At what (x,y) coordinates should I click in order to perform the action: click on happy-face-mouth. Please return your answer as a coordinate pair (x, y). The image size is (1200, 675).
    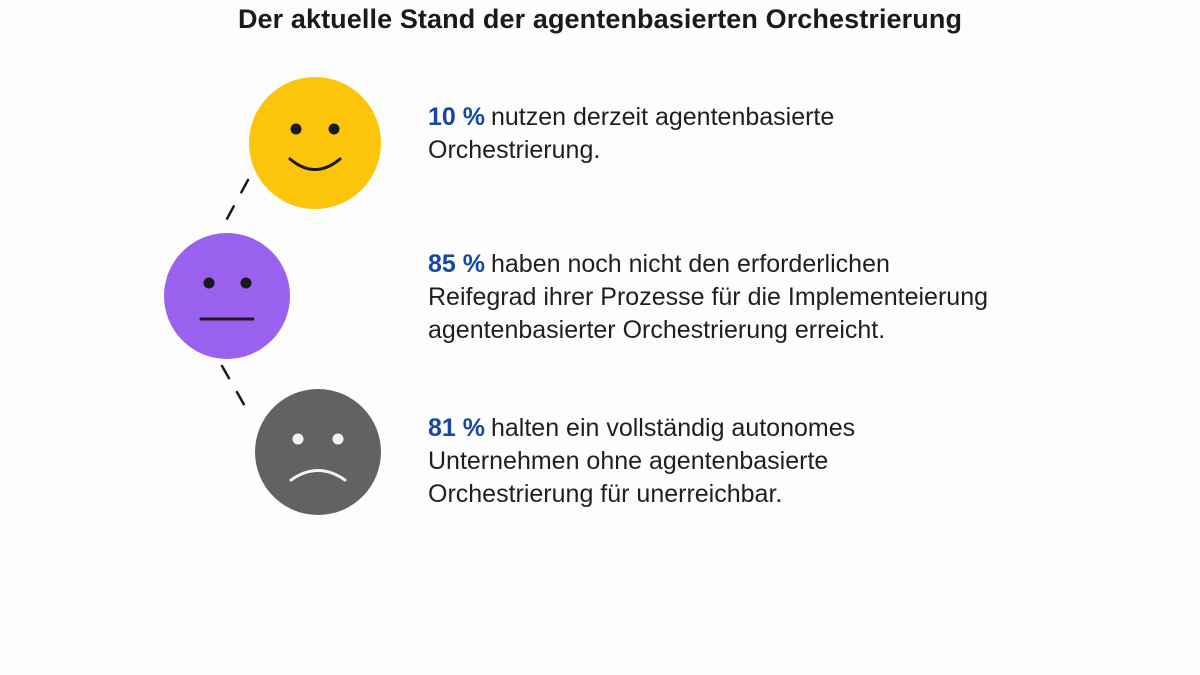
    Looking at the image, I should click on (315, 164).